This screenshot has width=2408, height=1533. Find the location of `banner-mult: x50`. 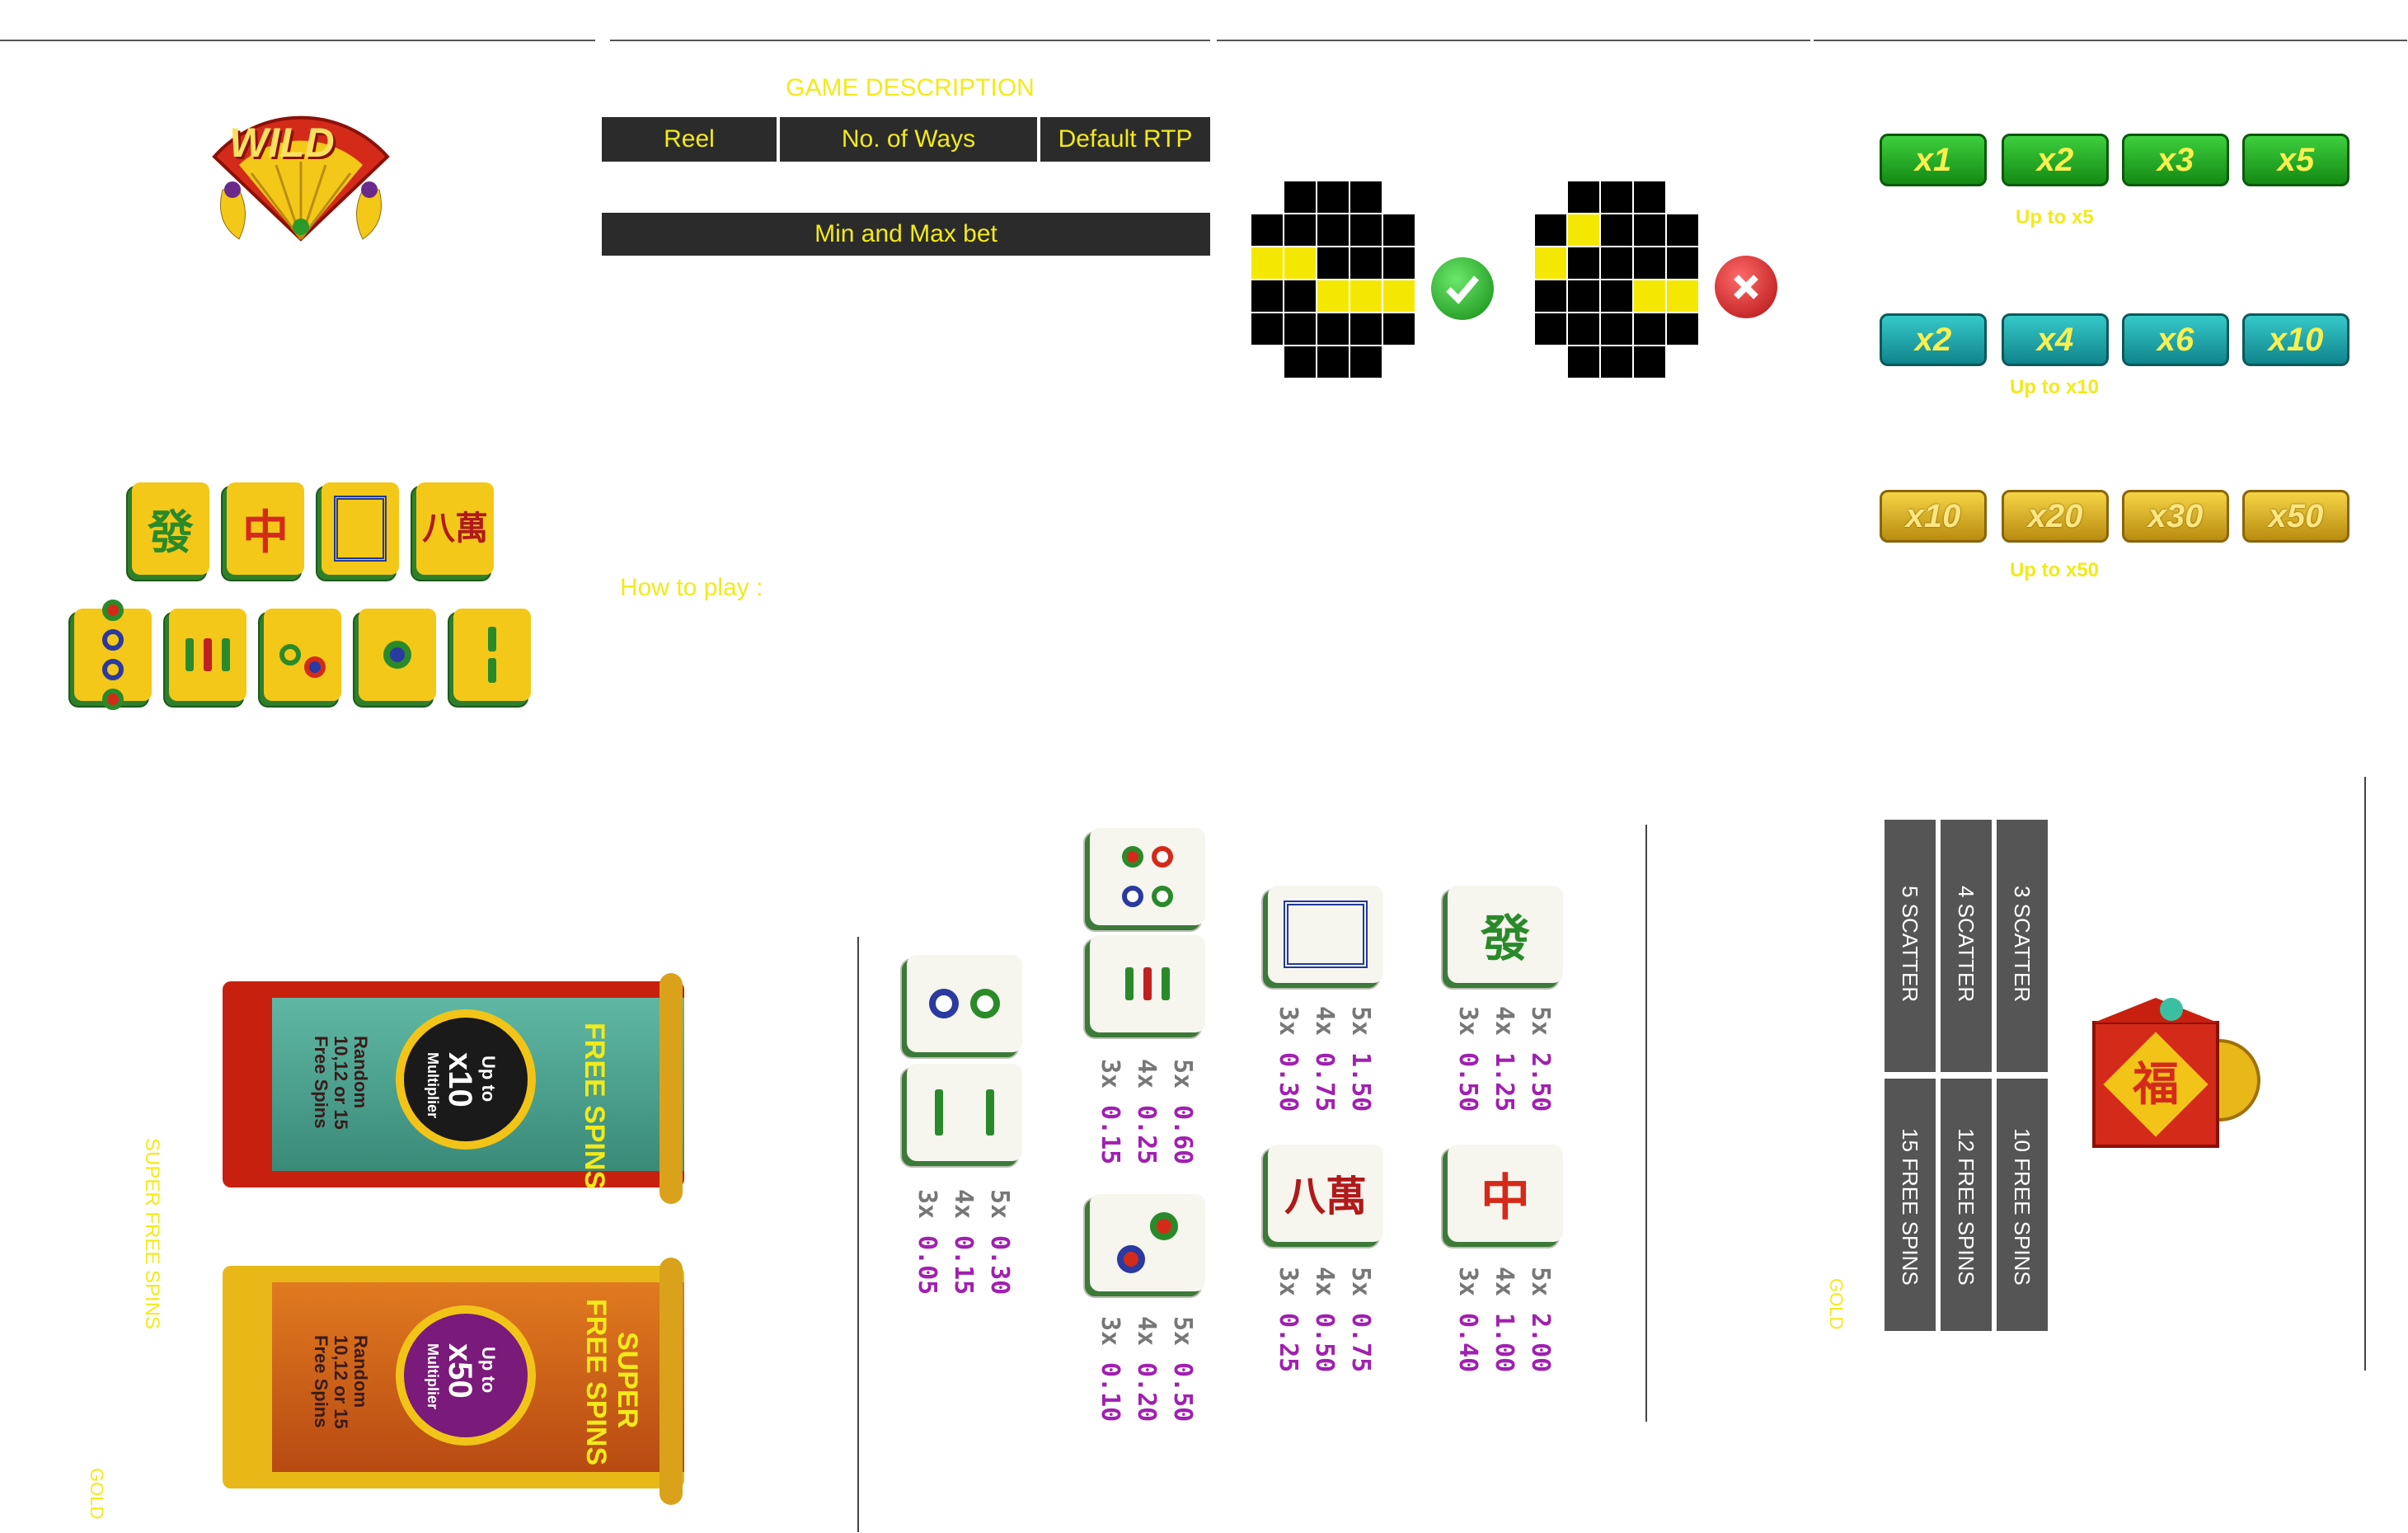

banner-mult: x50 is located at coordinates (460, 1371).